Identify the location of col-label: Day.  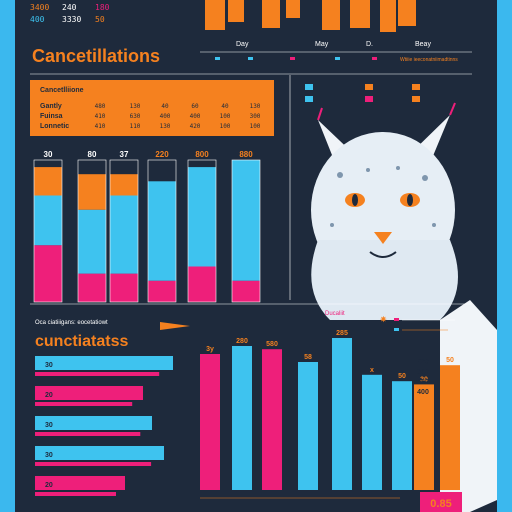
(242, 44).